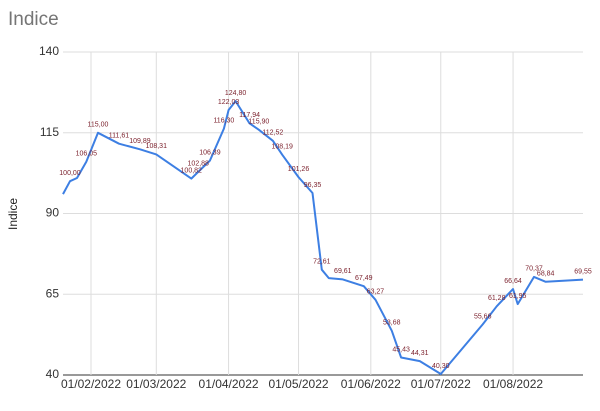 The image size is (600, 411). What do you see at coordinates (70, 173) in the screenshot?
I see `data-label: 100,00` at bounding box center [70, 173].